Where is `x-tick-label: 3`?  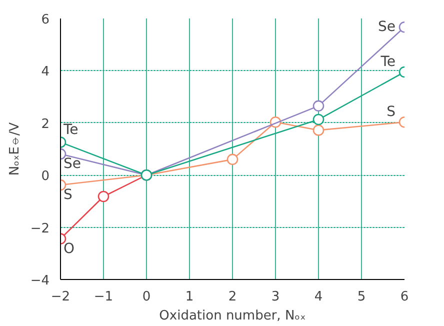
x-tick-label: 3 is located at coordinates (275, 297).